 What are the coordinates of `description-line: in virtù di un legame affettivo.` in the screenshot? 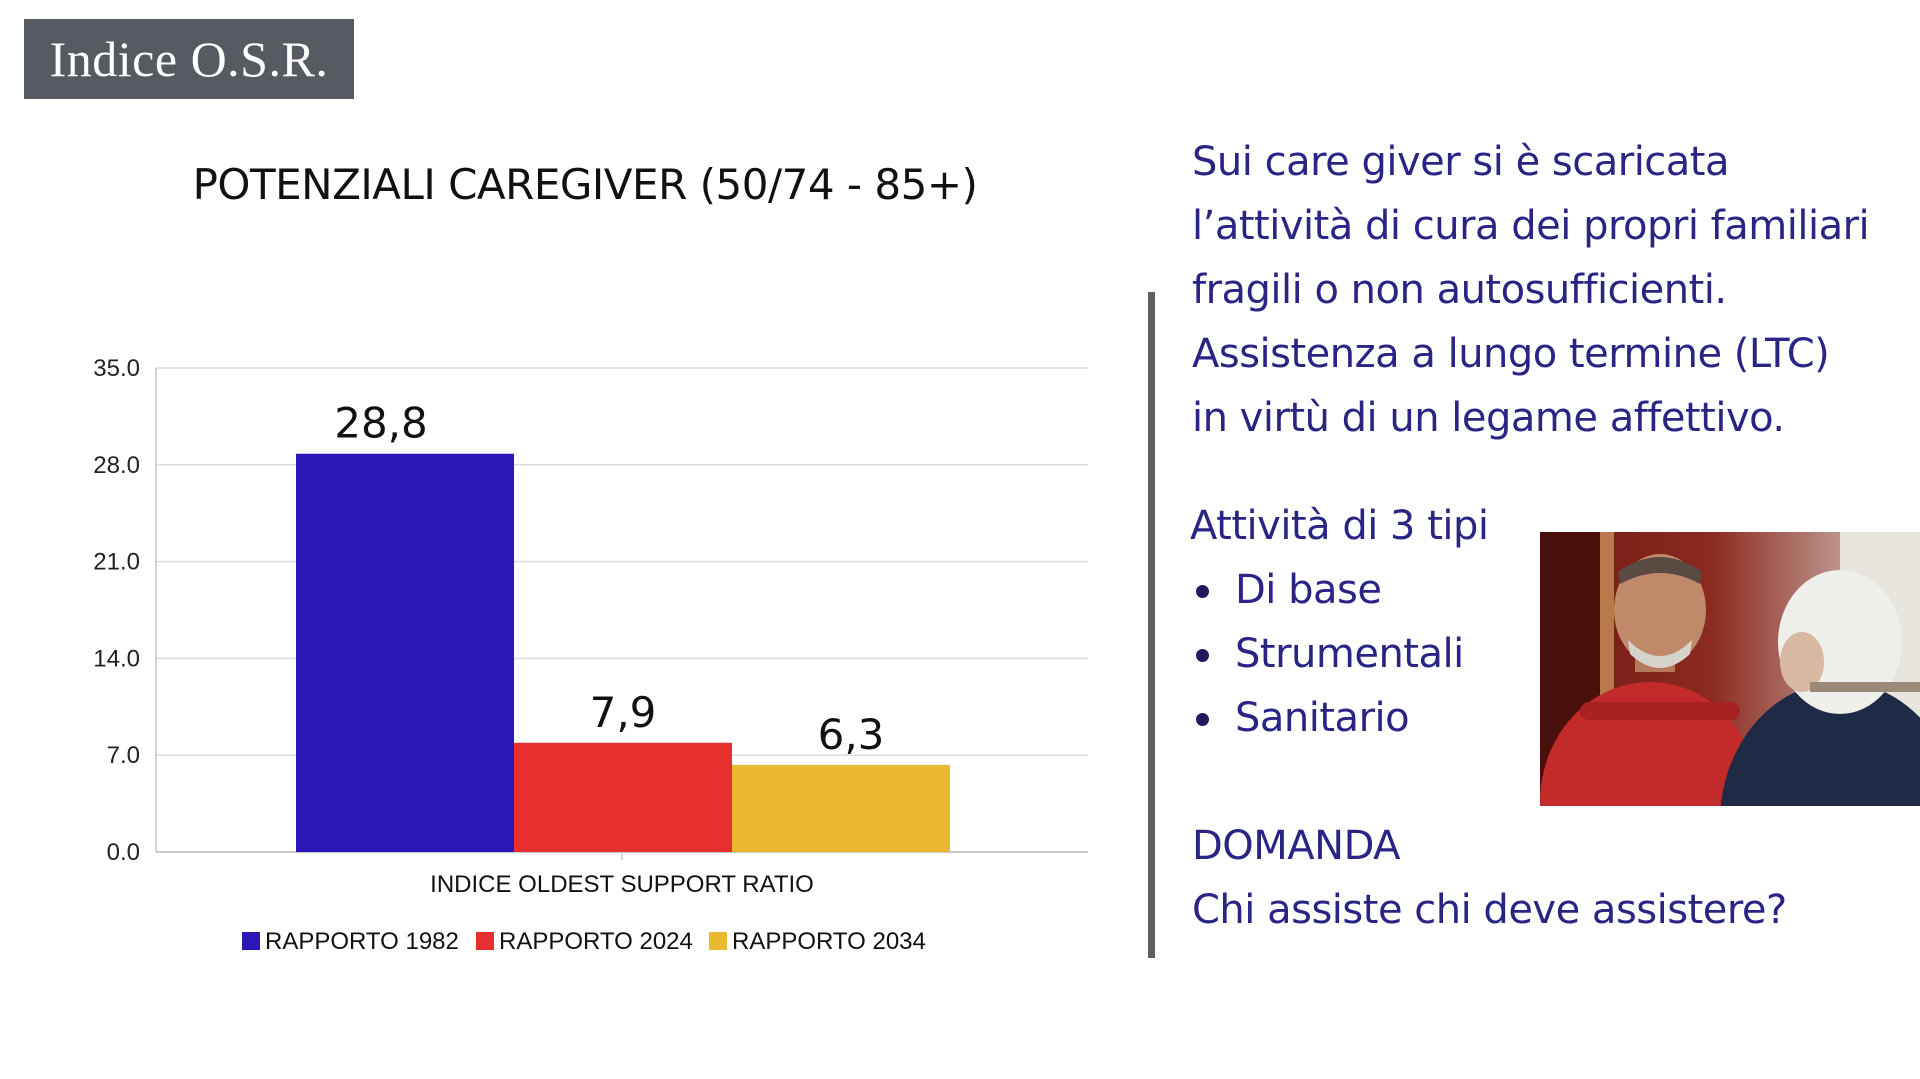 It's located at (1488, 418).